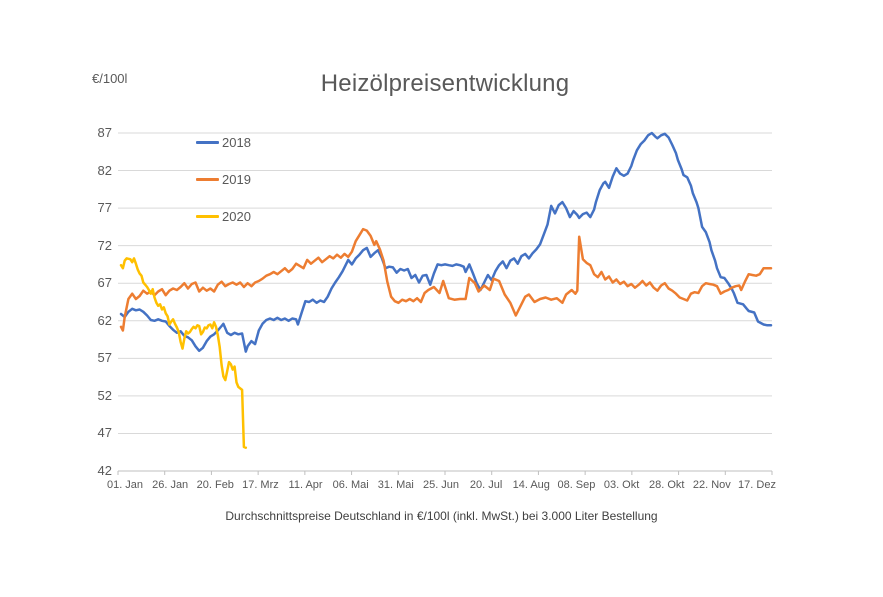 The image size is (883, 597). I want to click on x-tick-label-17-Mrz: 17. Mrz, so click(260, 485).